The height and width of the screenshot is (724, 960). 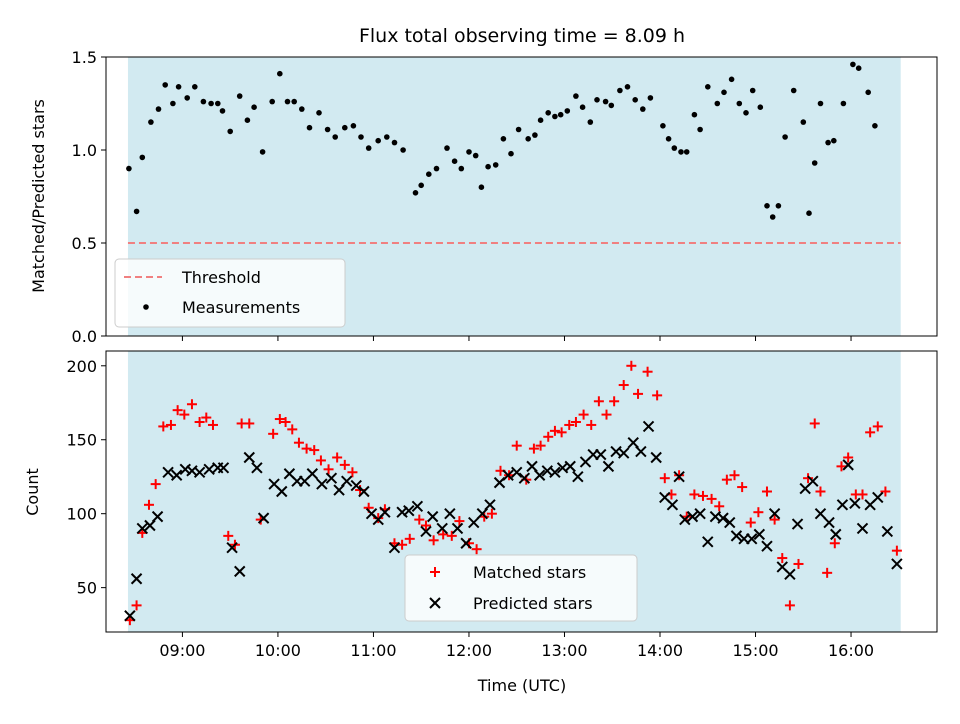 I want to click on count-x-tick-label: 13:00, so click(x=564, y=650).